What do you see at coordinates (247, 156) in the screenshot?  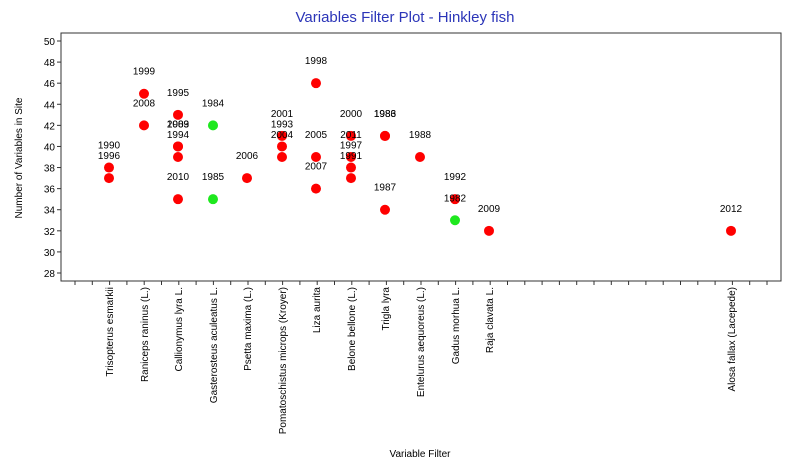 I see `data-label: 2006` at bounding box center [247, 156].